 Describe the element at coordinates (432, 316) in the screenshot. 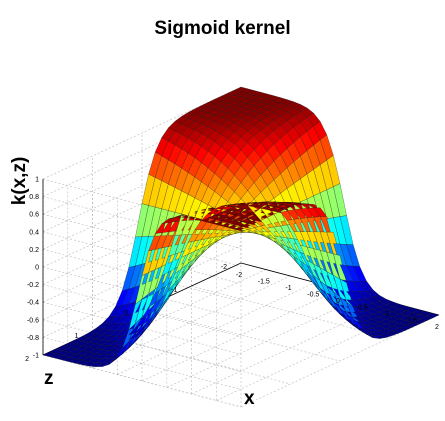

I see `surface-patch` at that location.